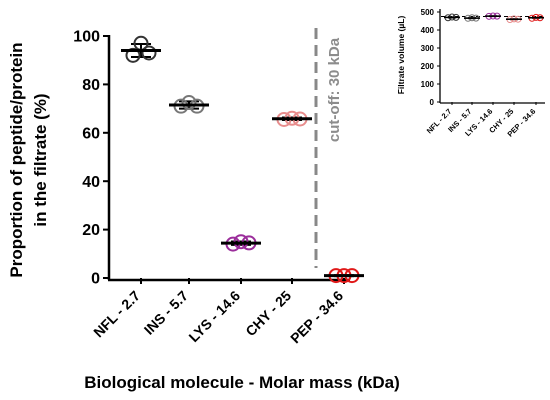 The image size is (550, 400). What do you see at coordinates (316, 316) in the screenshot?
I see `main-xtick-label: PEP - 34.6` at bounding box center [316, 316].